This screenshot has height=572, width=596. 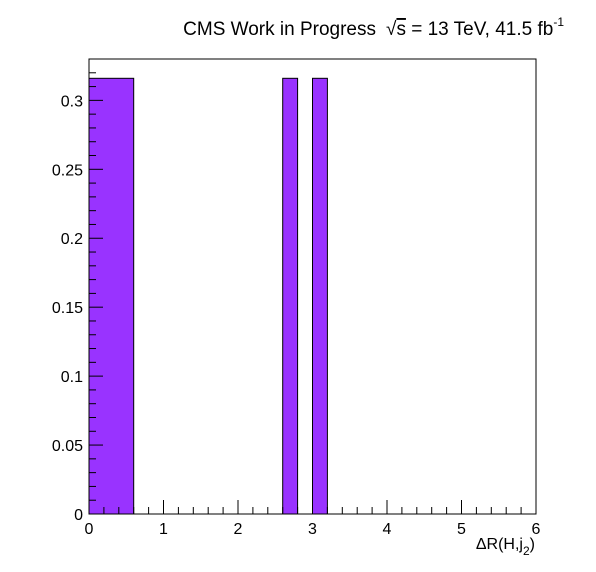 I want to click on y-tick-label: 0.3, so click(x=72, y=101).